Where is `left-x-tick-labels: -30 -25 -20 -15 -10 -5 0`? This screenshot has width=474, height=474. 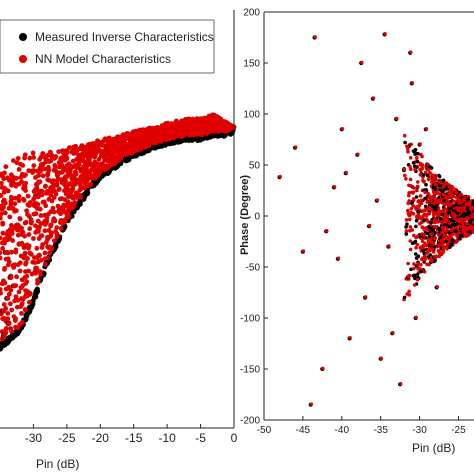 left-x-tick-labels: -30 -25 -20 -15 -10 -5 0 is located at coordinates (131, 438).